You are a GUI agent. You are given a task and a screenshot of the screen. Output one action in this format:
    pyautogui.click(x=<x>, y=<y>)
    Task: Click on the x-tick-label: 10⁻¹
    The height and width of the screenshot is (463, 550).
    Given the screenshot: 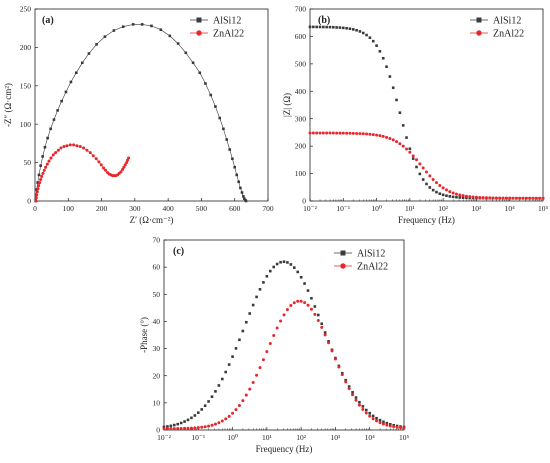 What is the action you would take?
    pyautogui.click(x=198, y=437)
    